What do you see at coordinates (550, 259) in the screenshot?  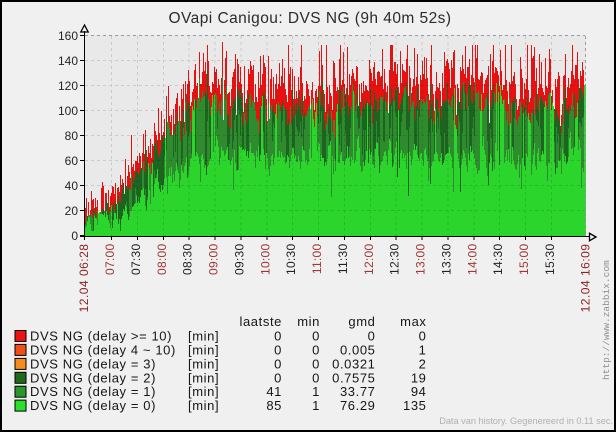 I see `svg-text: 15:30` at bounding box center [550, 259].